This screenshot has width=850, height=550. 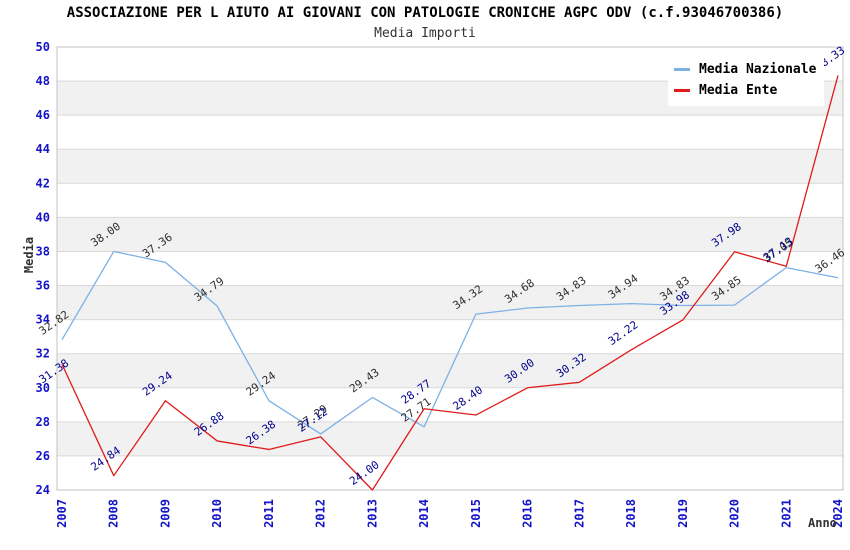 What do you see at coordinates (372, 513) in the screenshot?
I see `x-tick-label: 2013` at bounding box center [372, 513].